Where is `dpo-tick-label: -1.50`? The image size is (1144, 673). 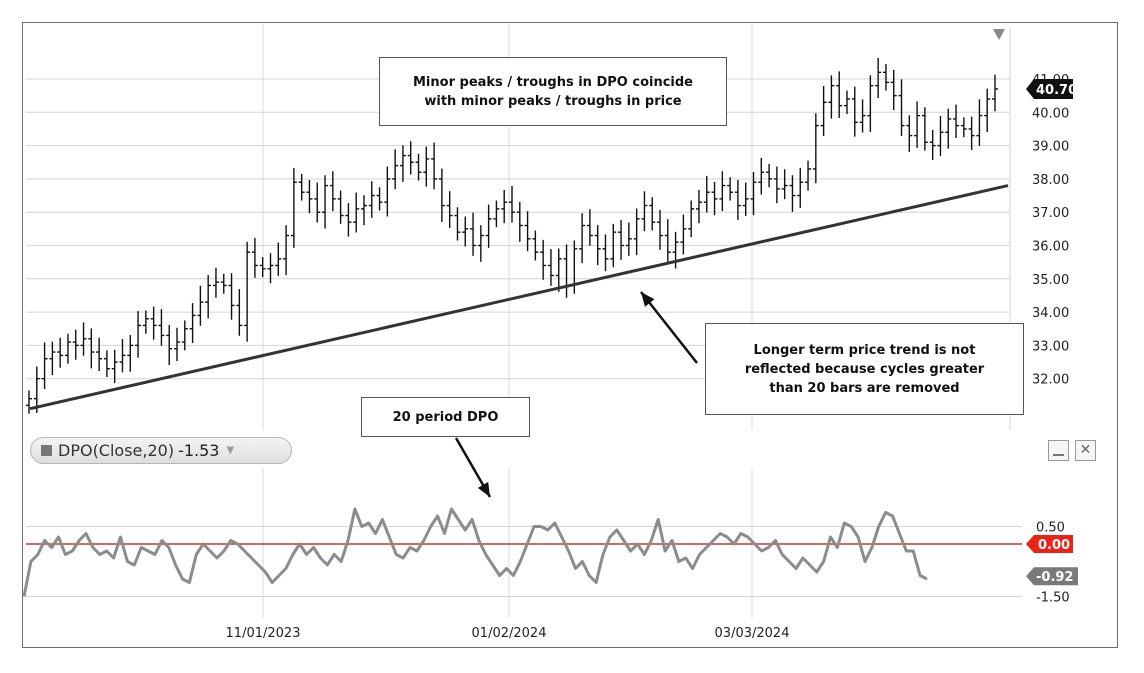
dpo-tick-label: -1.50 is located at coordinates (1053, 598).